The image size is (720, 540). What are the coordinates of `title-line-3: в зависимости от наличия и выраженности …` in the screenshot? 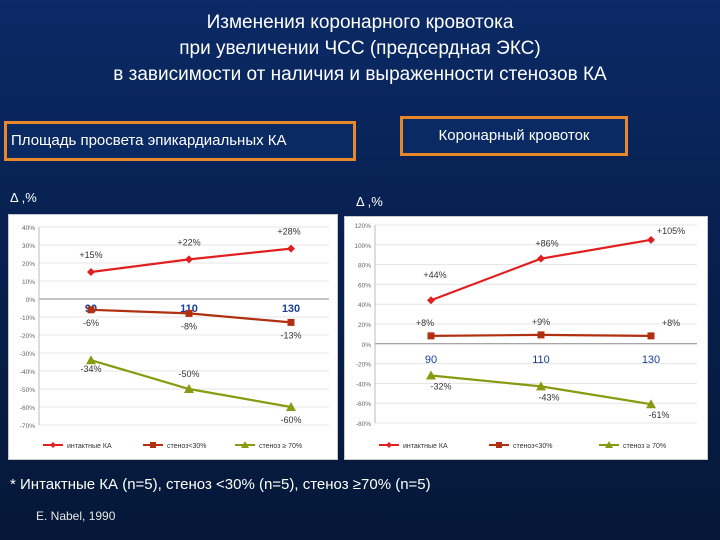 It's located at (360, 74).